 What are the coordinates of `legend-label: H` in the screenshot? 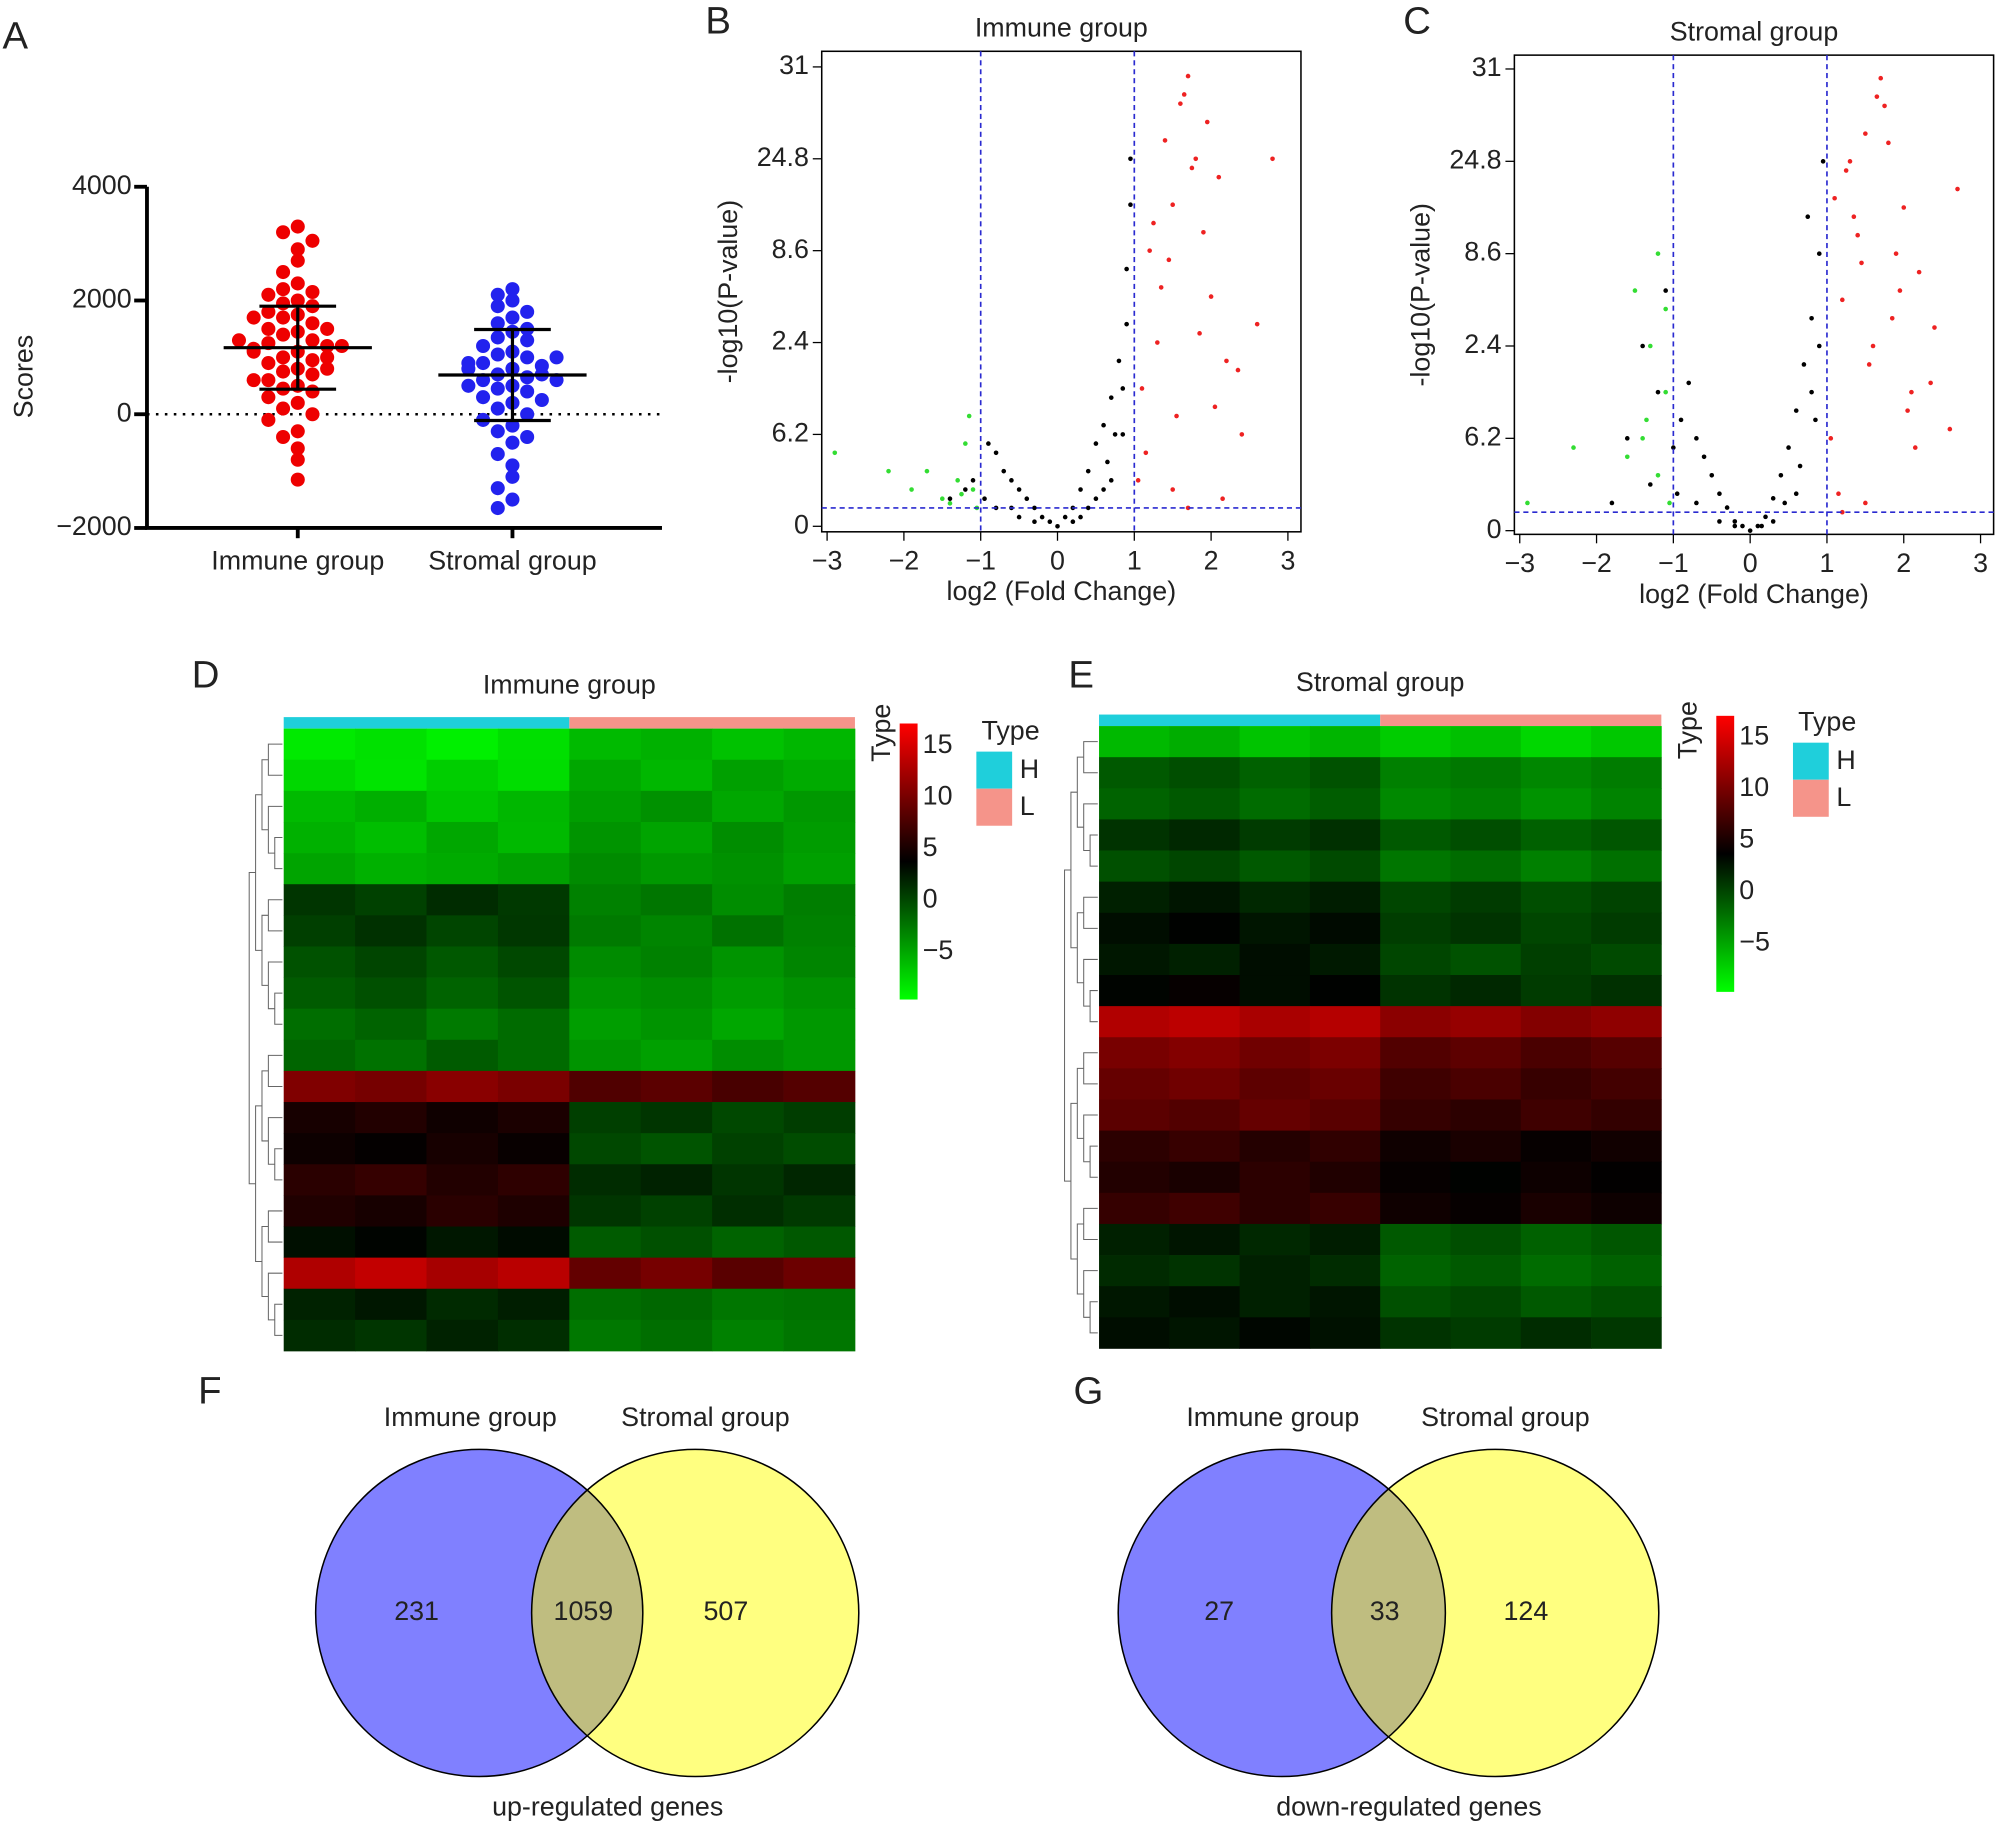 It's located at (1845, 760).